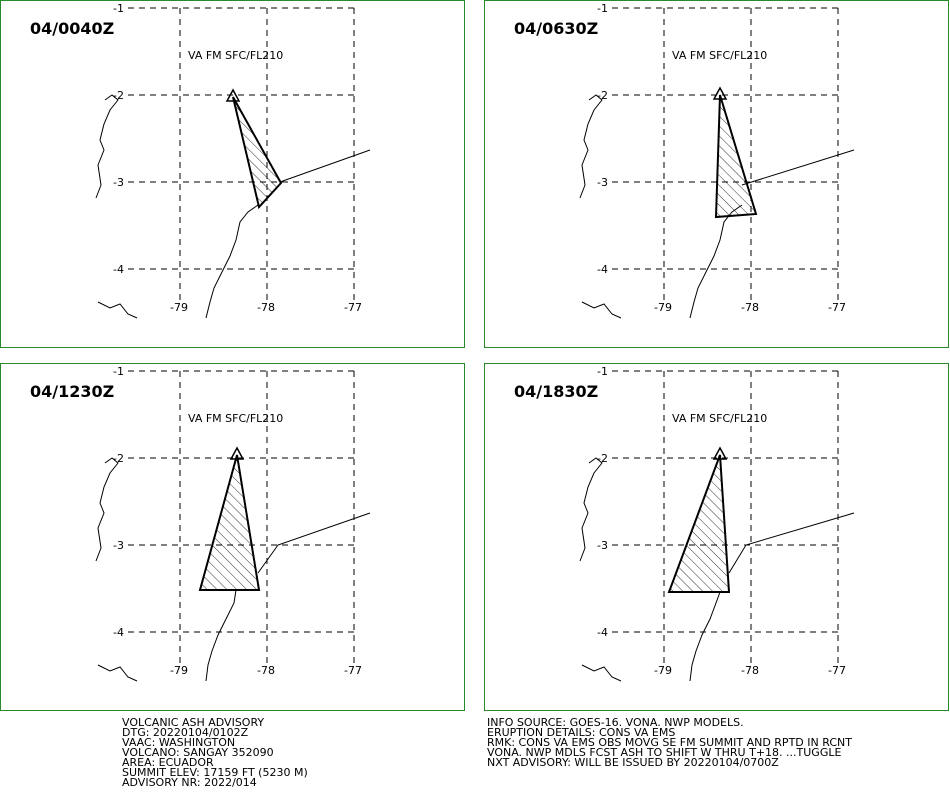 The width and height of the screenshot is (950, 812). I want to click on advisory-line: AREA: ECUADOR, so click(168, 762).